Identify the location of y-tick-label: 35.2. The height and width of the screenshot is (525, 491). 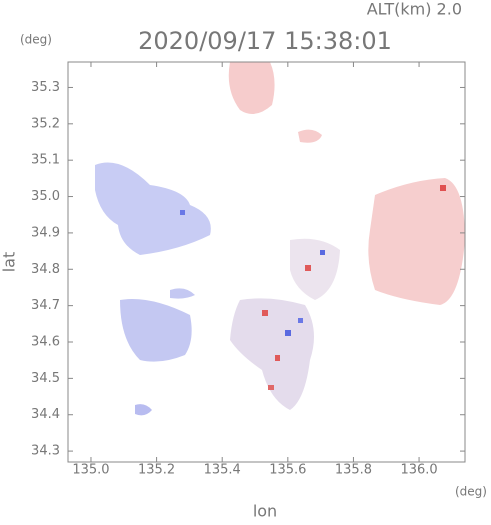
(45, 123).